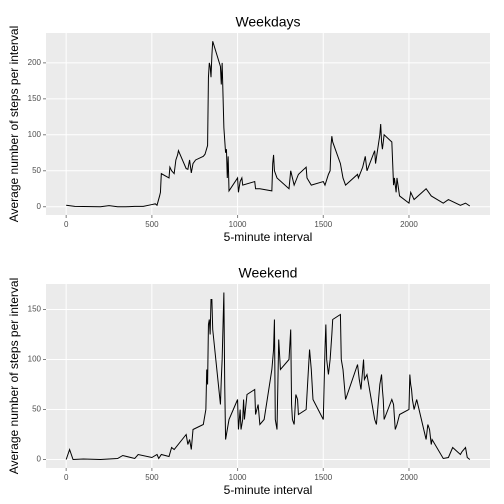 This screenshot has width=504, height=504. Describe the element at coordinates (267, 22) in the screenshot. I see `chart-title: Weekdays` at that location.